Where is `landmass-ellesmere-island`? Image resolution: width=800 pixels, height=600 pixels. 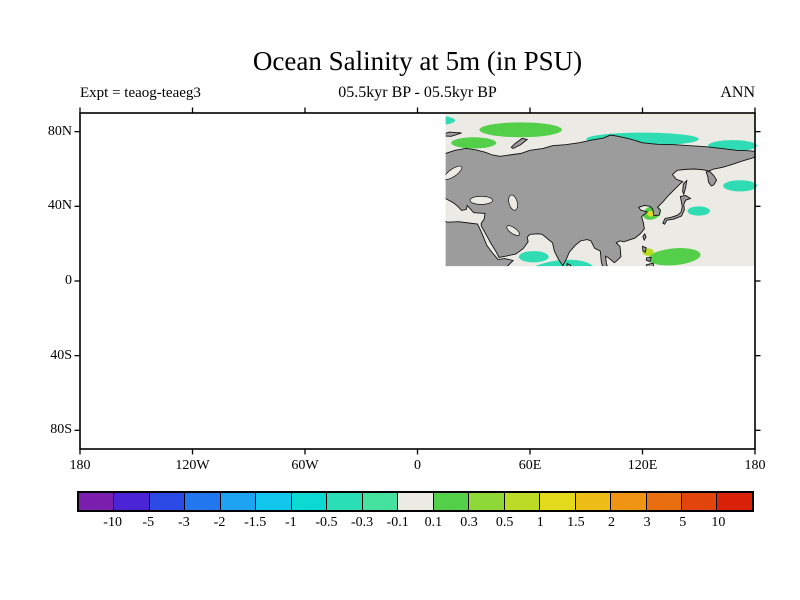
landmass-ellesmere-island is located at coordinates (259, 132).